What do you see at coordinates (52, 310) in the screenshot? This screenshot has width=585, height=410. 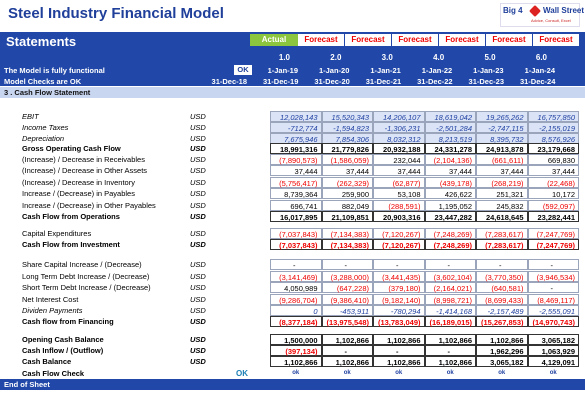 I see `row-label: Dividen Payments` at bounding box center [52, 310].